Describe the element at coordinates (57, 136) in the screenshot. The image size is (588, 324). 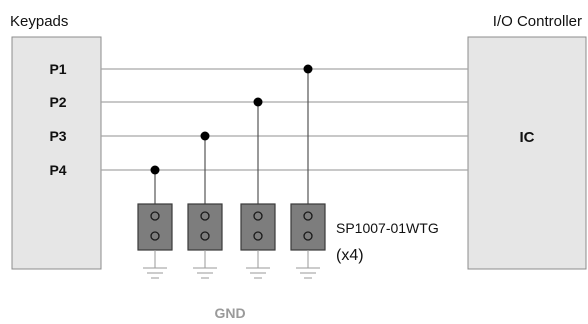
I see `pin-label-p3: P3` at that location.